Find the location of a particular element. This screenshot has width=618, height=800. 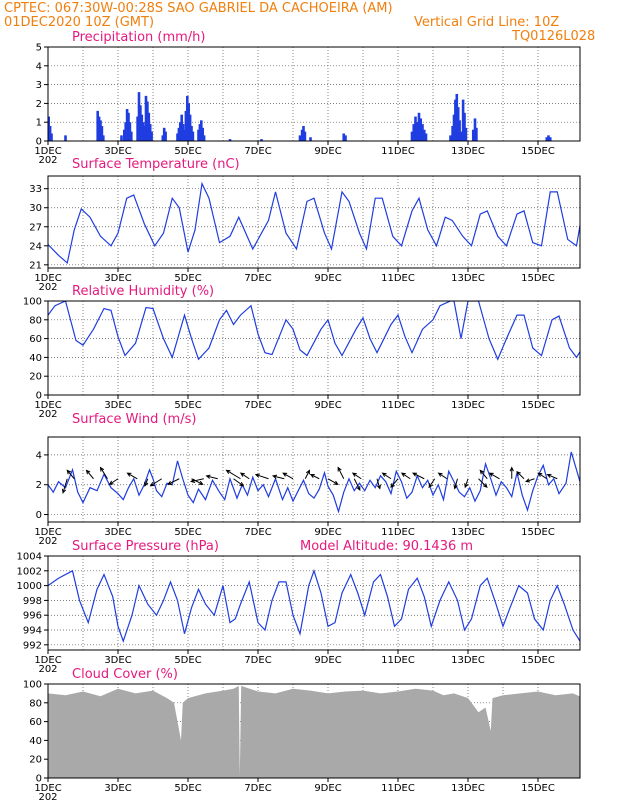

y-tick-label: 33 is located at coordinates (35, 189).